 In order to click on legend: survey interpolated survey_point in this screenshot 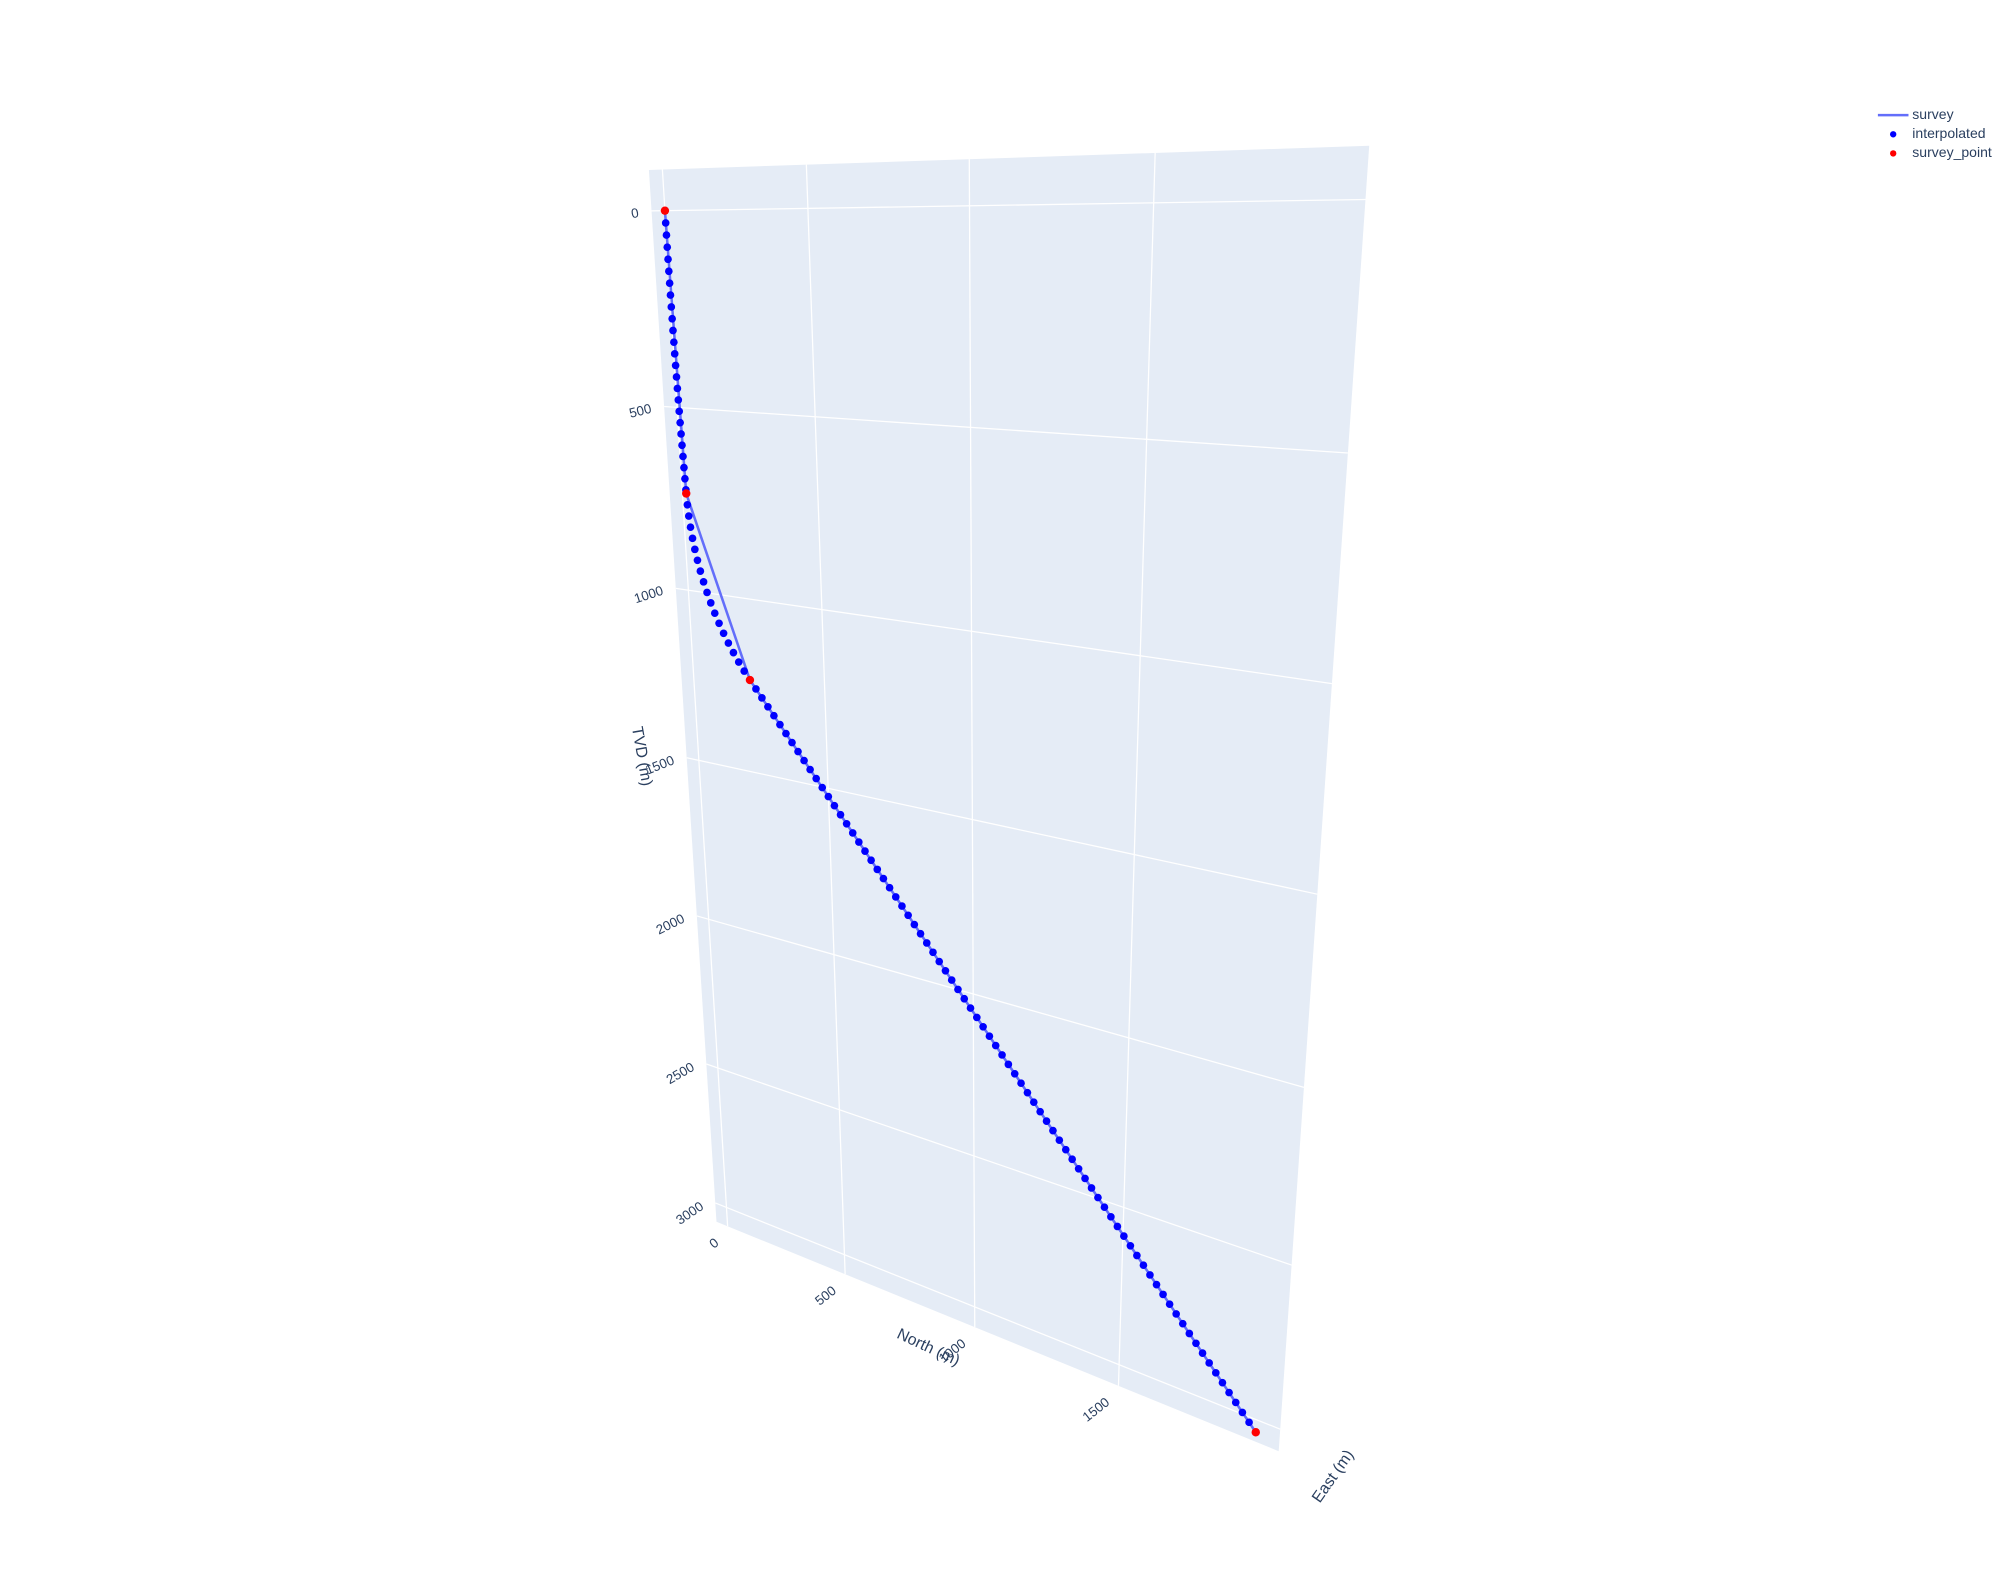, I will do `click(1934, 133)`.